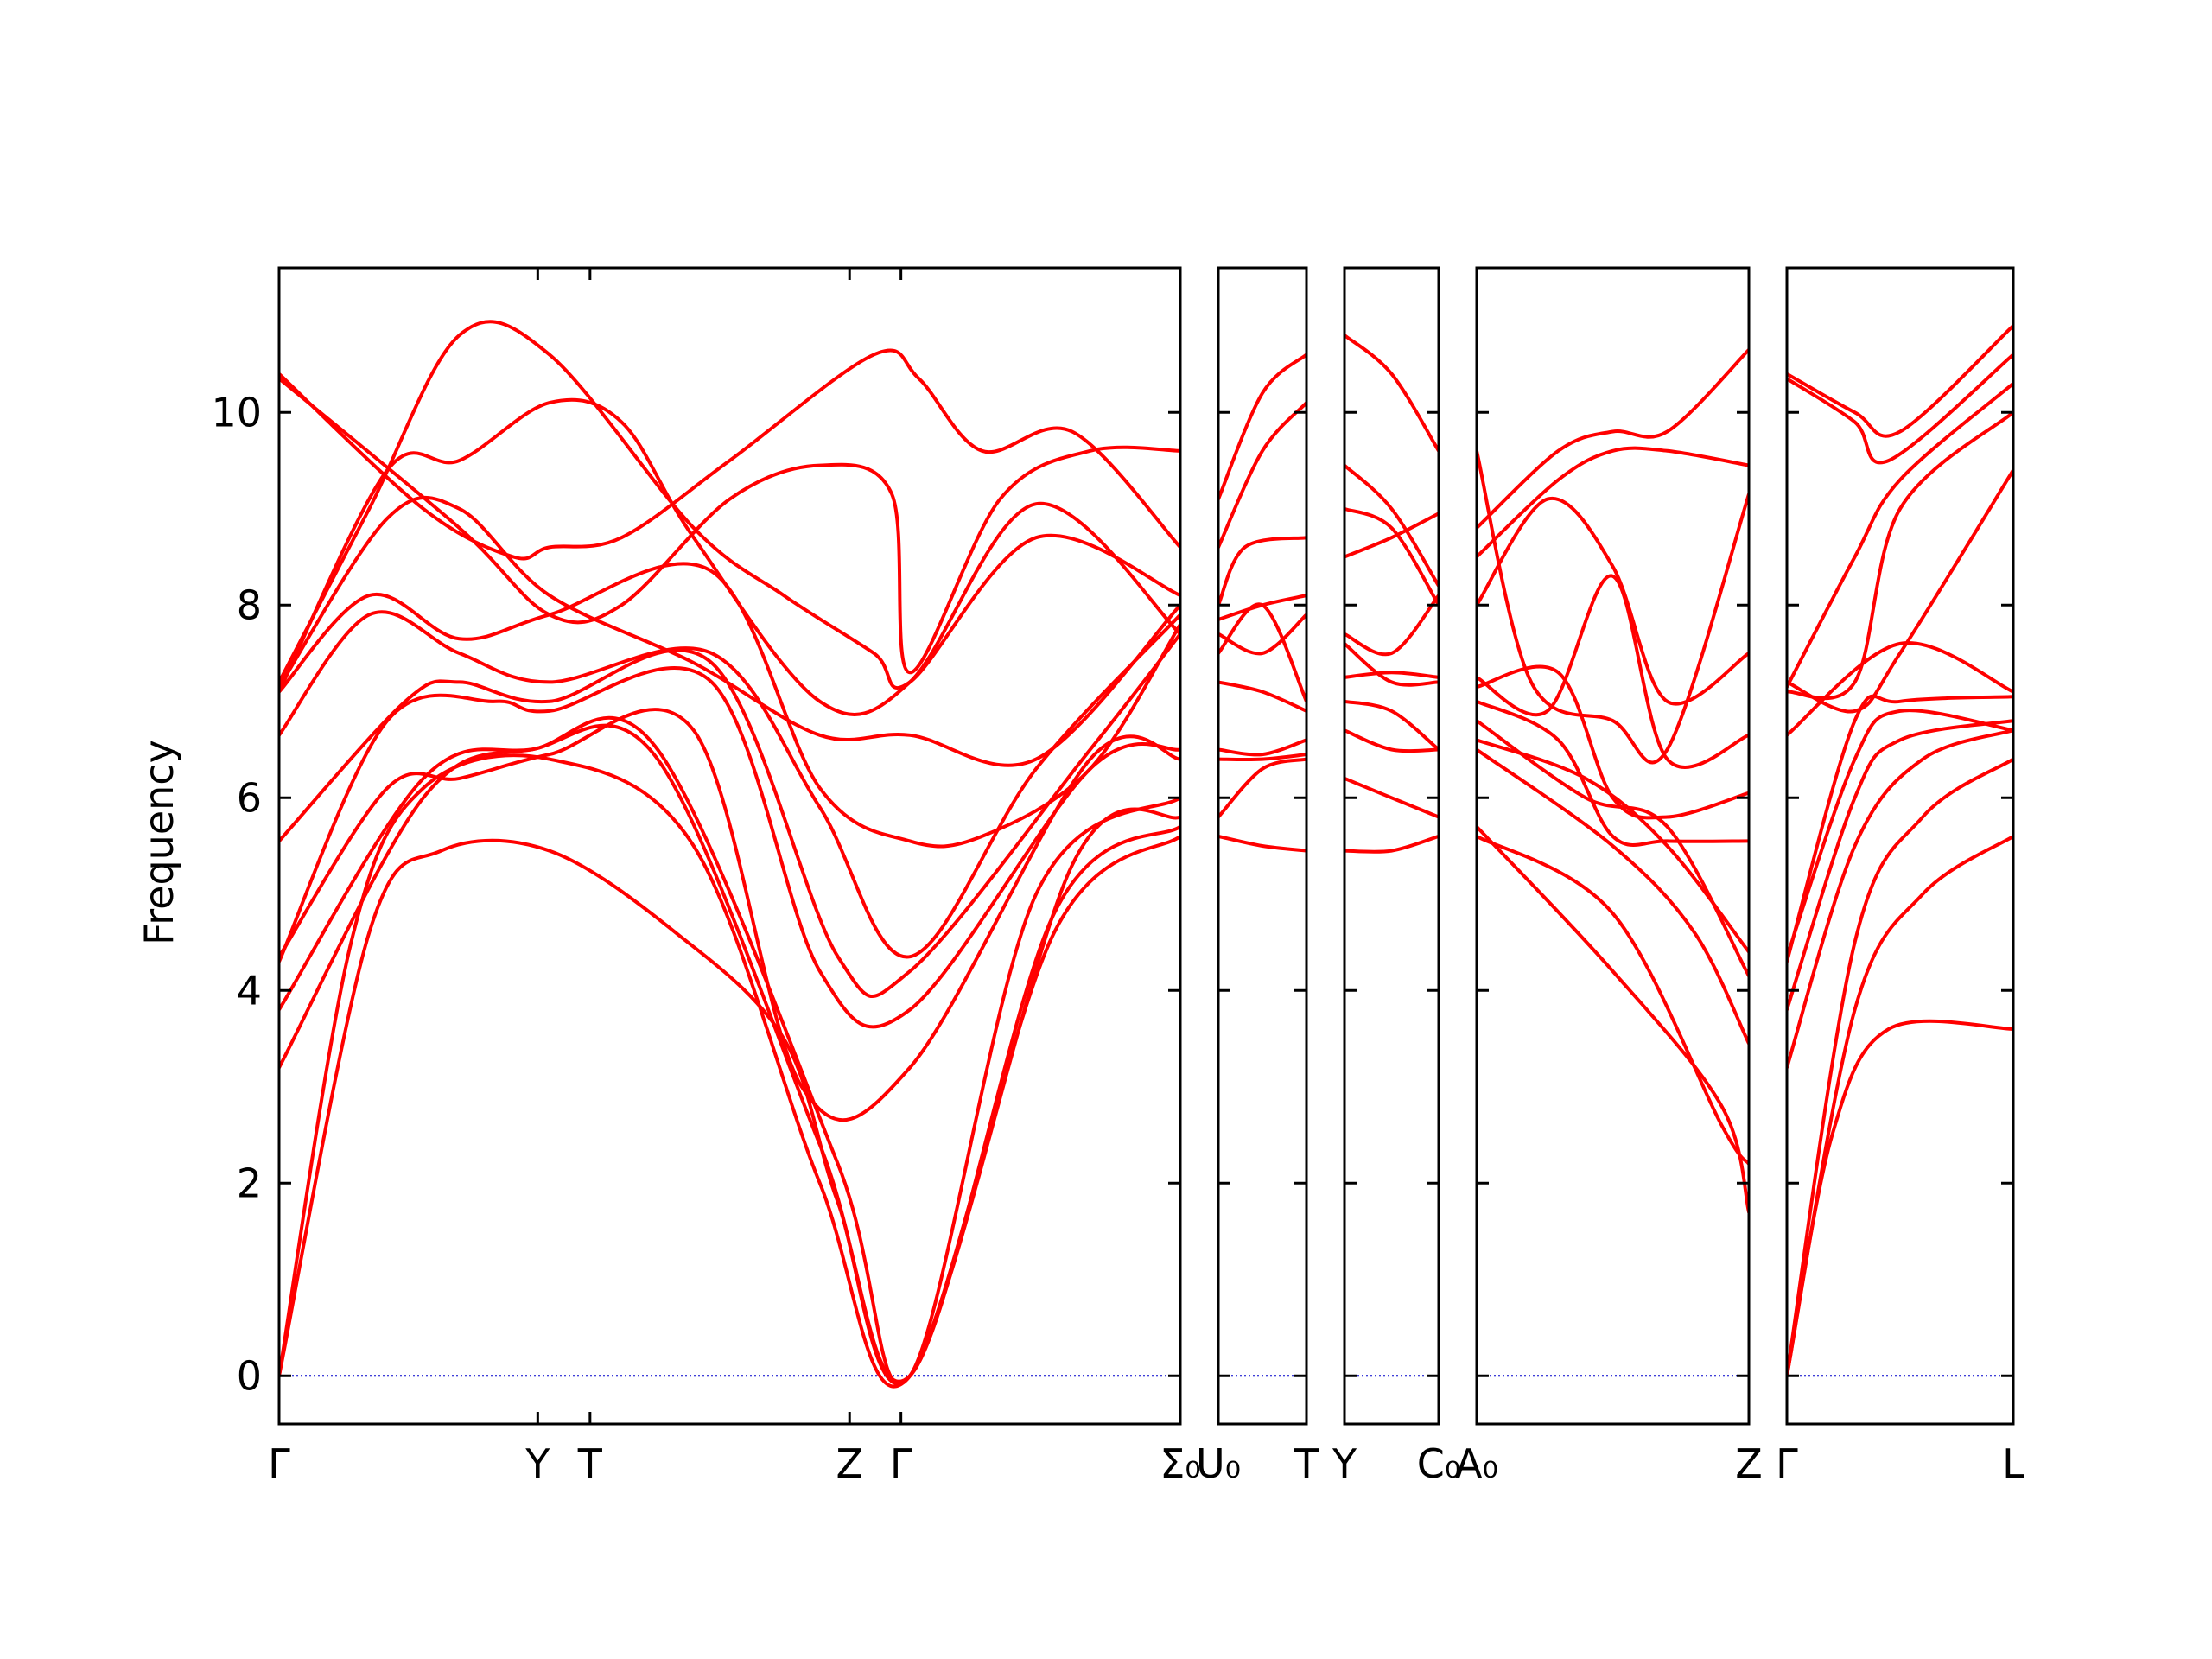 This screenshot has width=2212, height=1659. Describe the element at coordinates (1439, 1463) in the screenshot. I see `x-tick-label: C₀` at that location.